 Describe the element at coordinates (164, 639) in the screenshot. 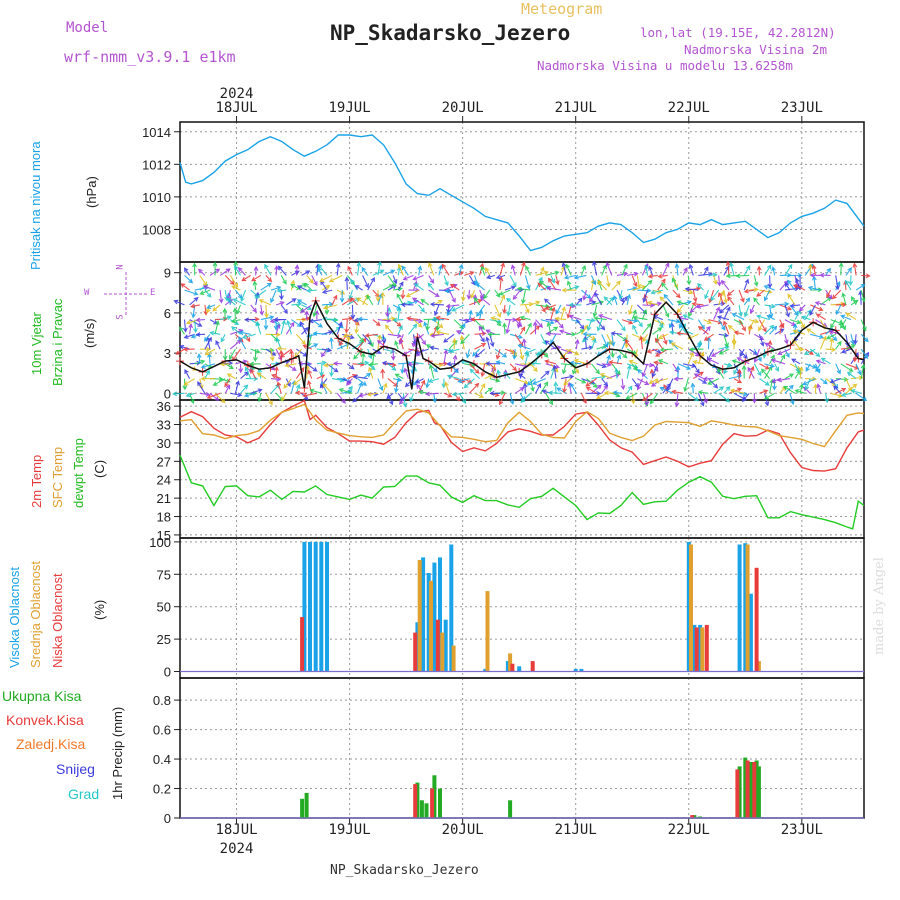

I see `y-tick-label: 25` at that location.